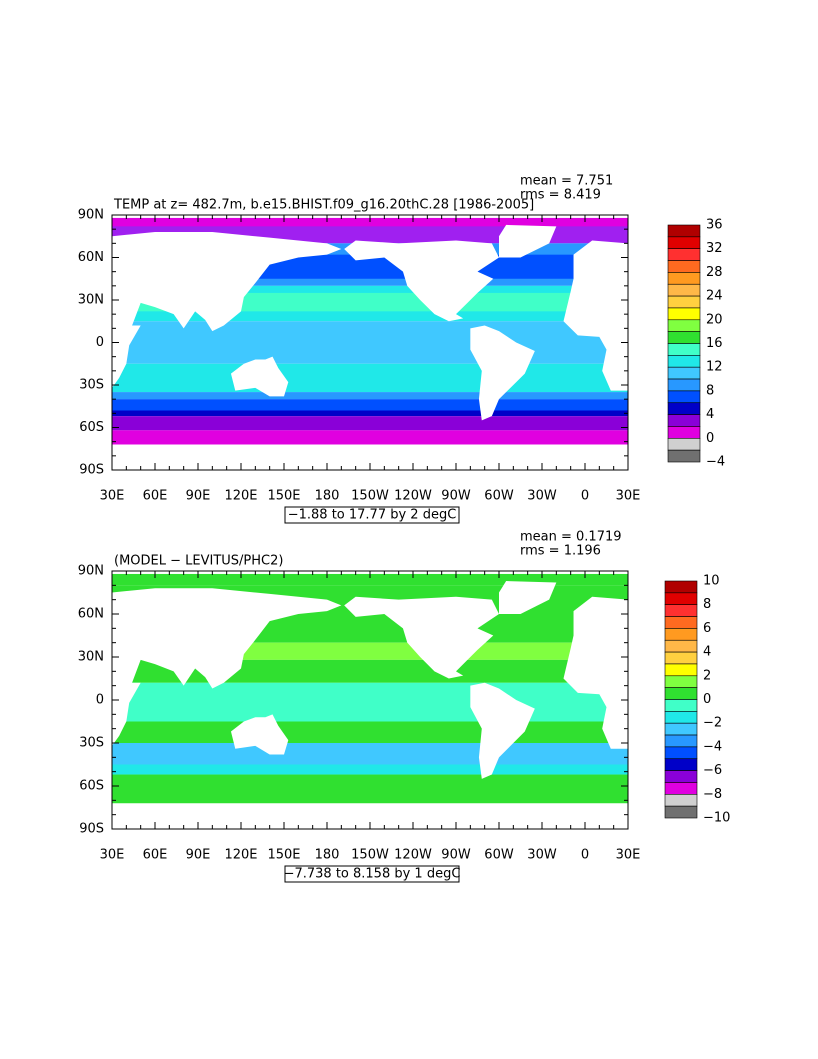 This screenshot has height=1059, width=818. Describe the element at coordinates (327, 496) in the screenshot. I see `lon-label: 180` at that location.